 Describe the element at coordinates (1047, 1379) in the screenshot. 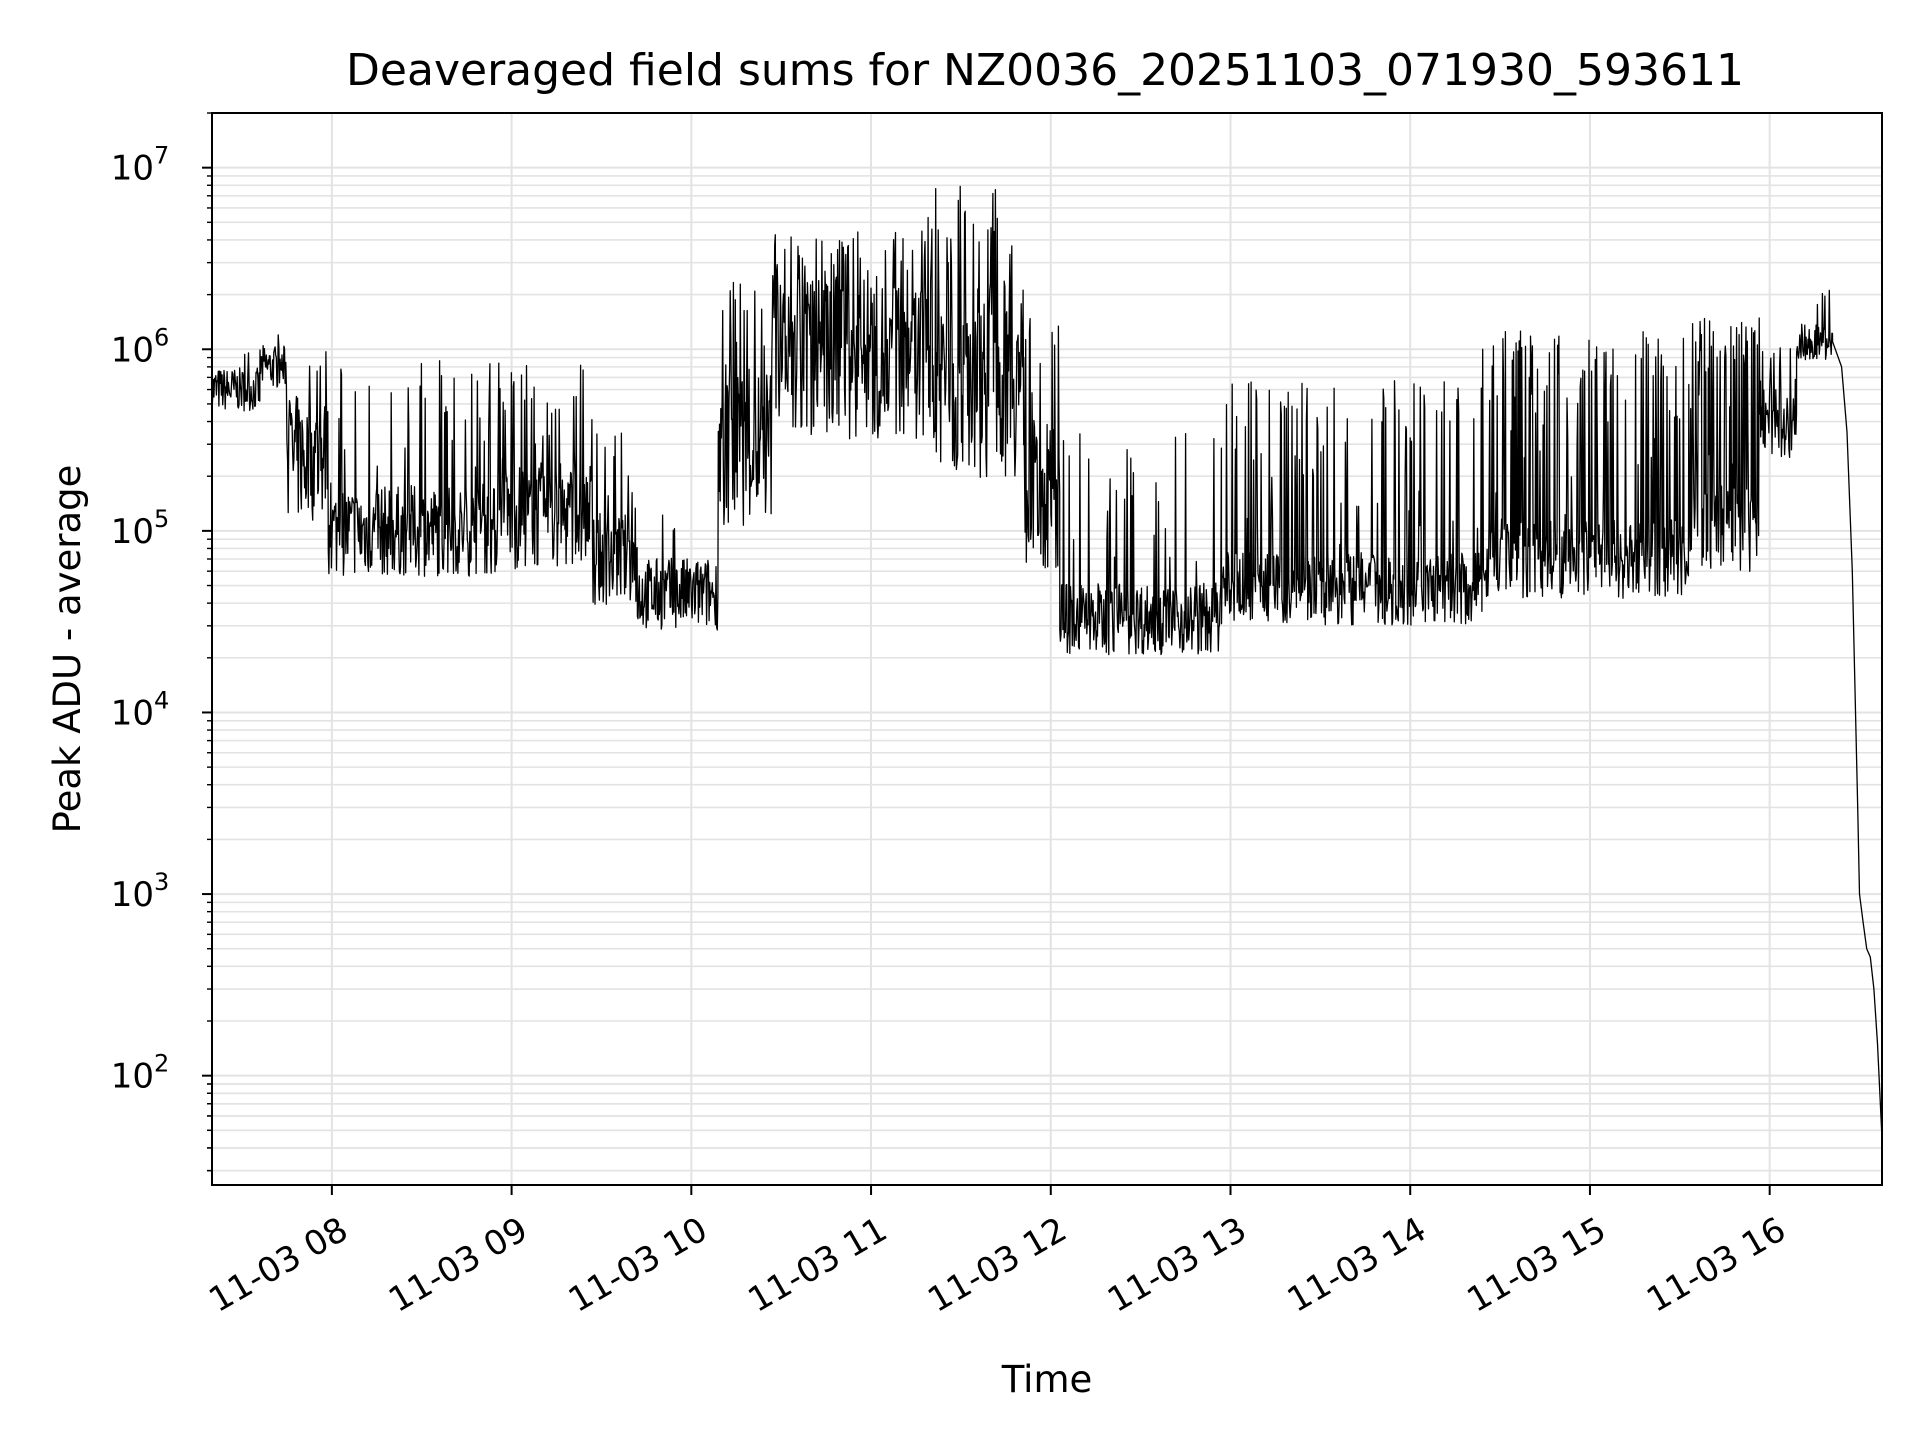

I see `x-axis-label: Time` at that location.